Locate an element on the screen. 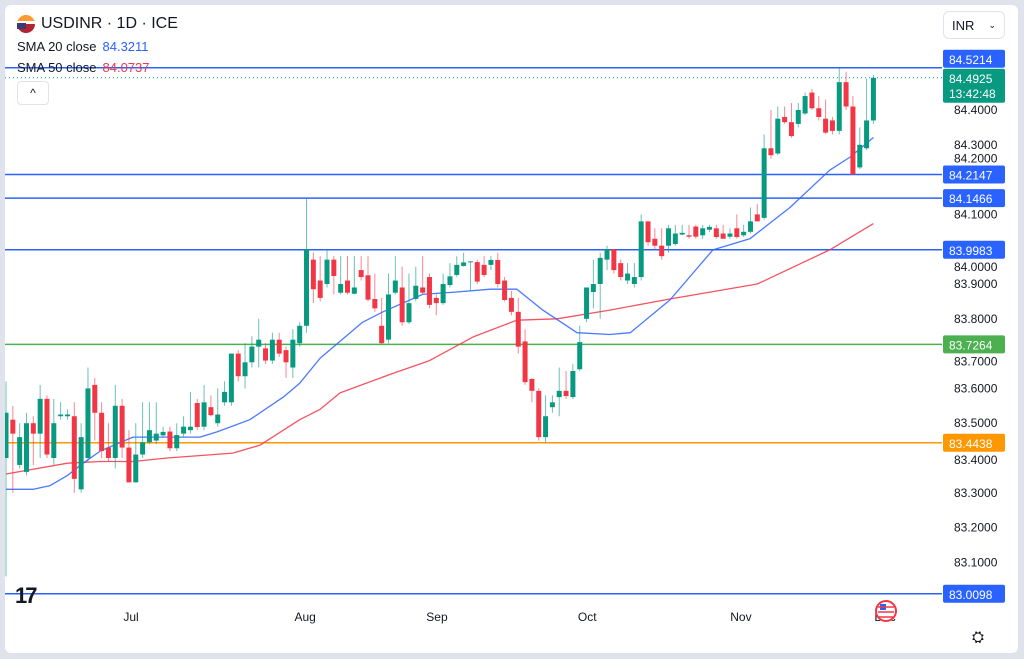  y-tick-label: 84.4000 is located at coordinates (976, 110).